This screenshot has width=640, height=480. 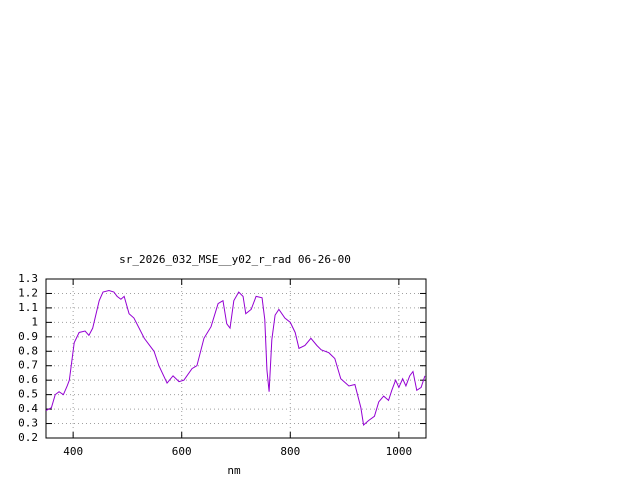 I want to click on y-tick-label: 0.3, so click(x=28, y=423).